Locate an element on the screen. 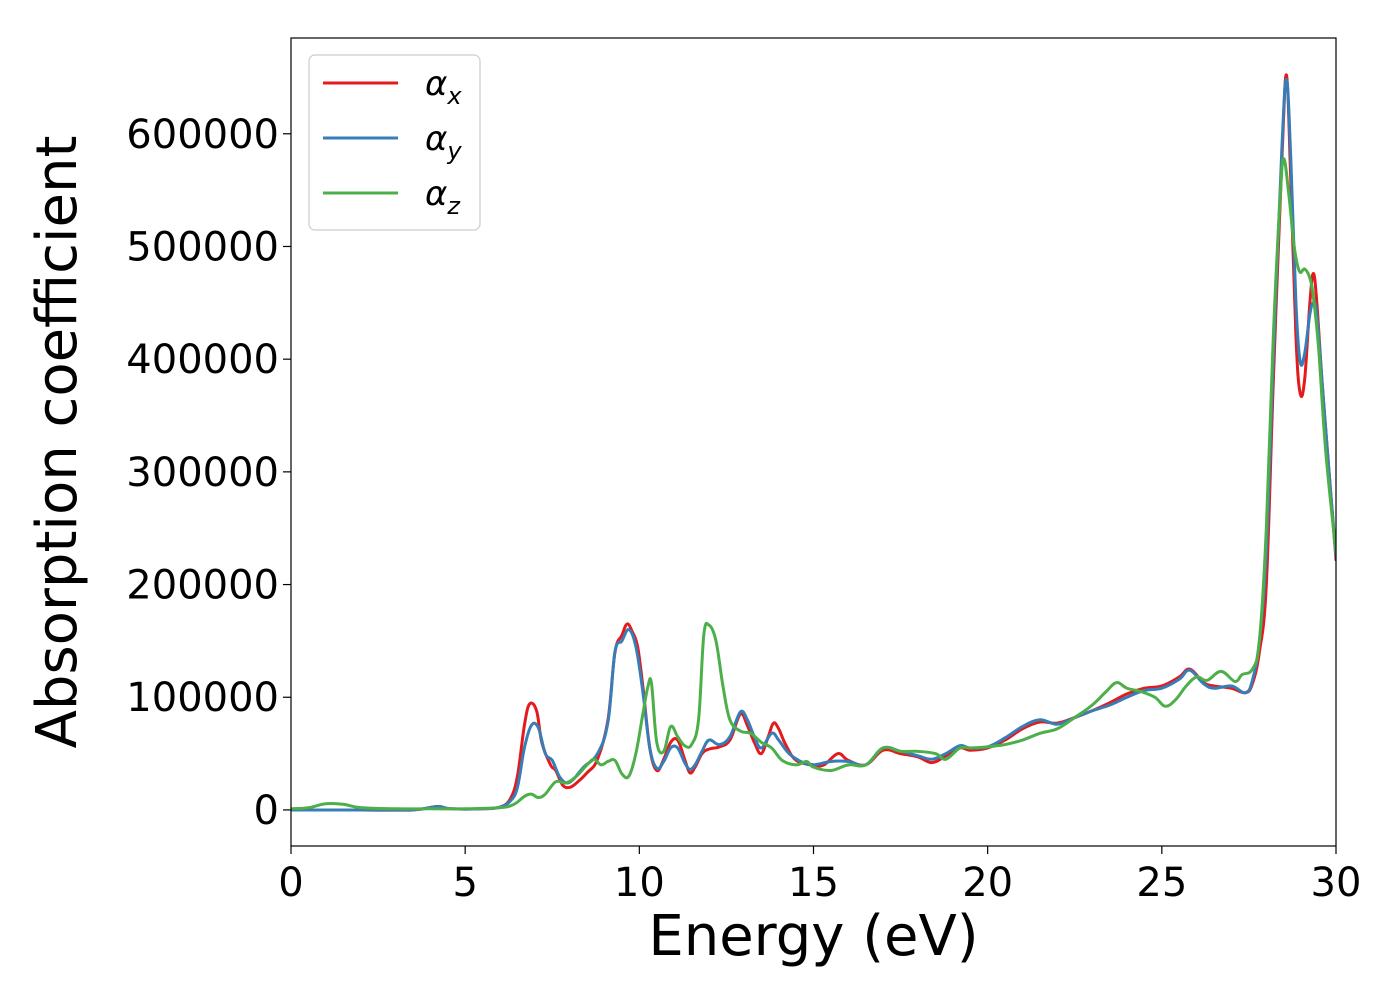 This screenshot has width=1400, height=1000. y-tick-label: 400000 is located at coordinates (202, 360).